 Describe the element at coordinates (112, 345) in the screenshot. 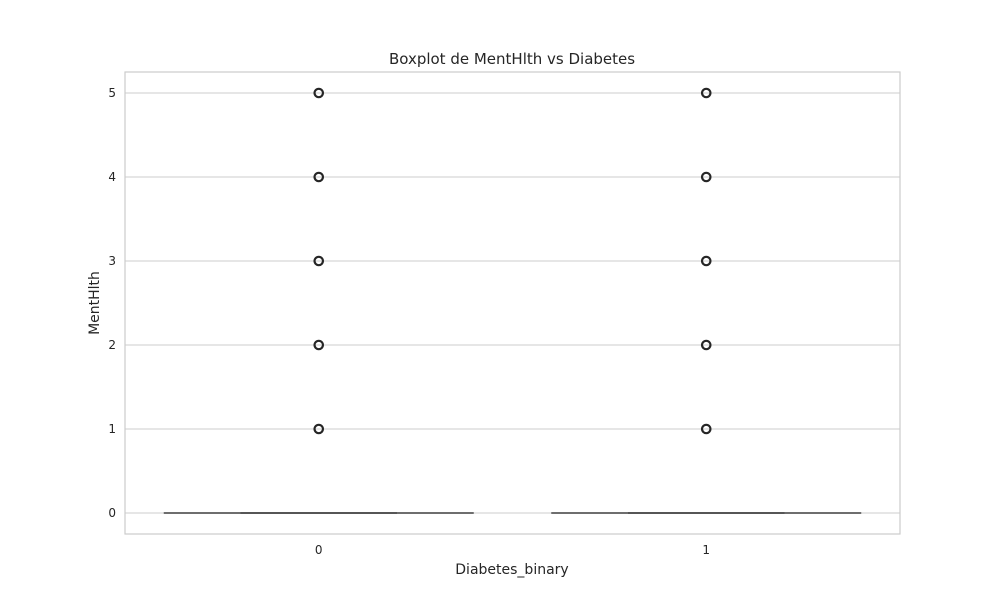

I see `y-tick-label: 2` at that location.